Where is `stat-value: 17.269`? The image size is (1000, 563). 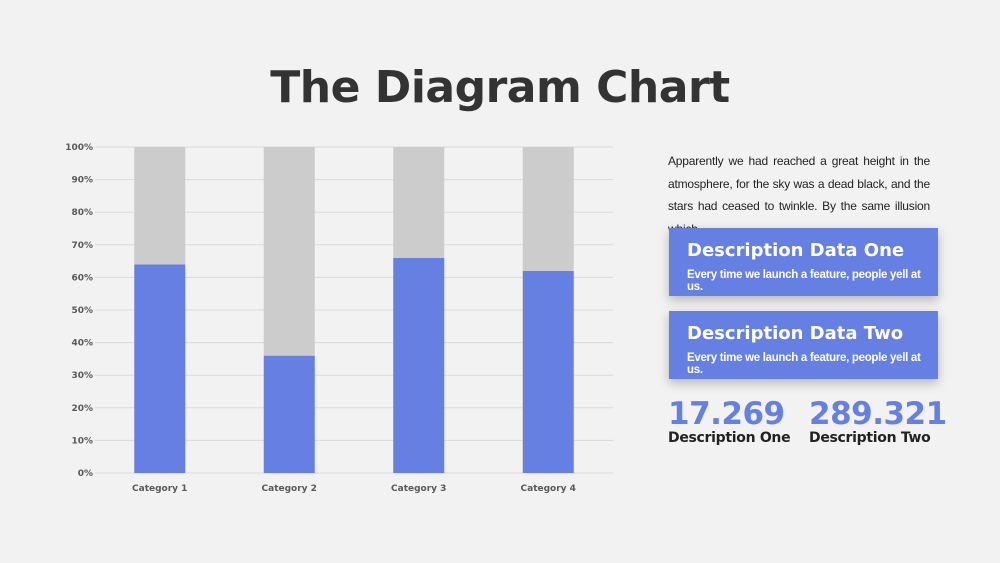
stat-value: 17.269 is located at coordinates (726, 414).